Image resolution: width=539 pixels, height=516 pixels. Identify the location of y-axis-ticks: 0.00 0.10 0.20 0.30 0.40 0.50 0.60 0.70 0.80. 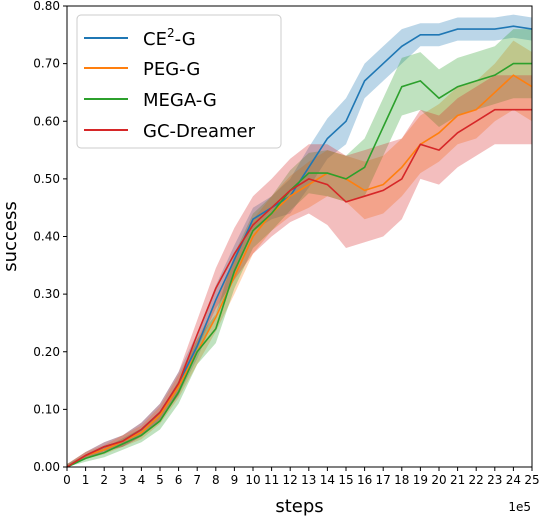
(50, 237).